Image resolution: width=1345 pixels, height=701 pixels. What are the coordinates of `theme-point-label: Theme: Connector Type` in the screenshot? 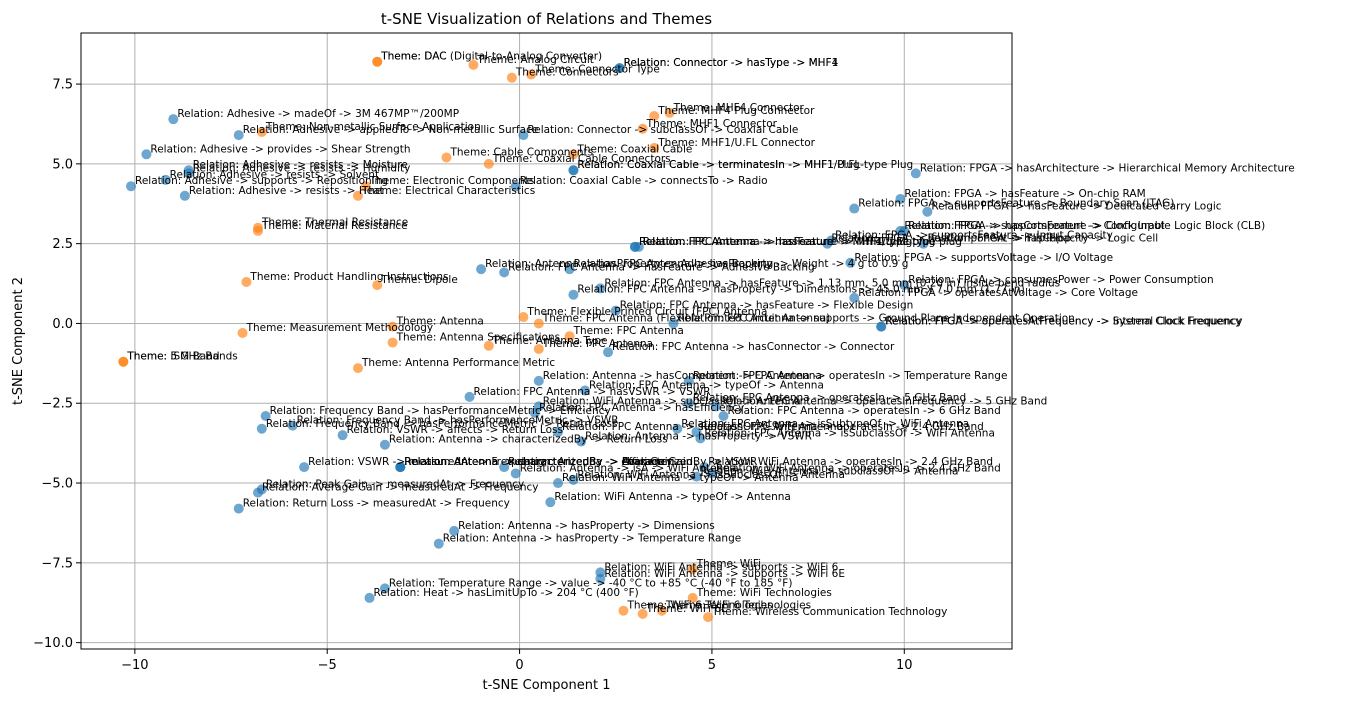 It's located at (597, 69).